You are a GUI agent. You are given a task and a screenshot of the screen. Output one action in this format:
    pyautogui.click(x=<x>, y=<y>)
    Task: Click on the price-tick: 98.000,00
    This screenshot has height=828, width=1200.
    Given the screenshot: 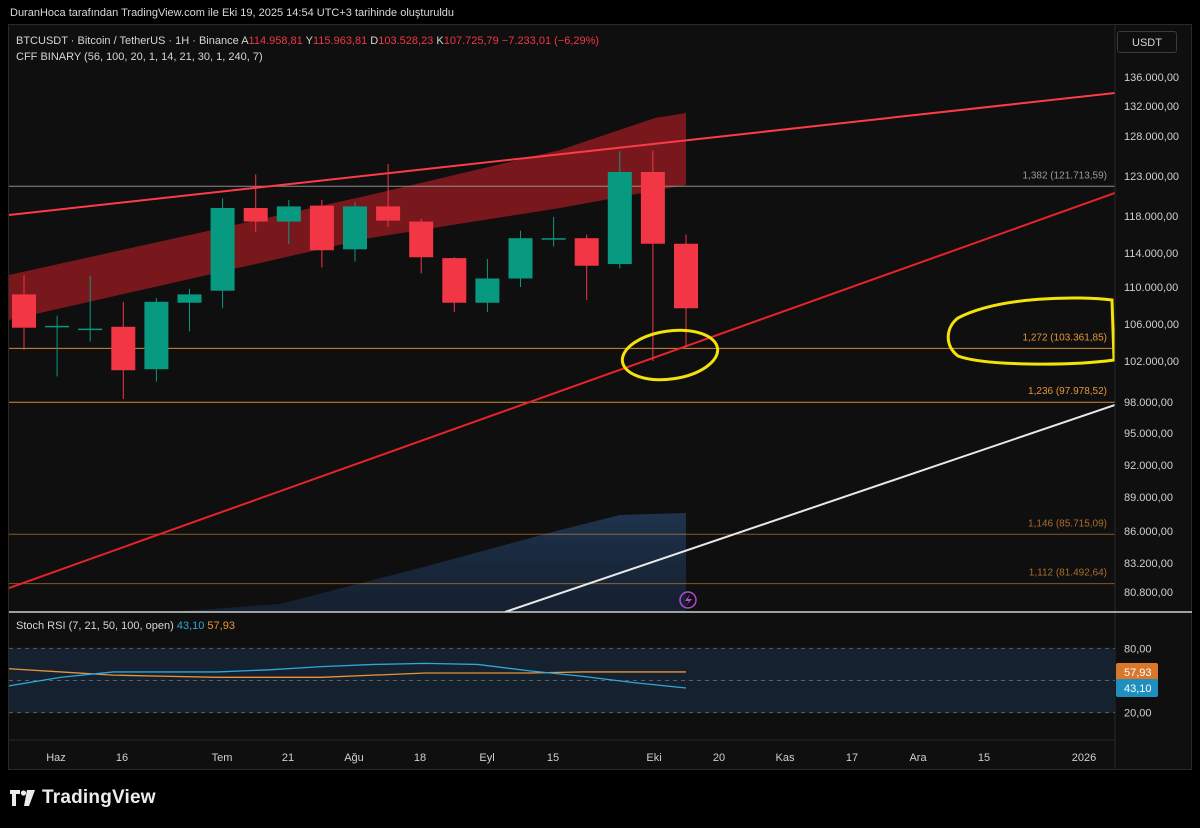 What is the action you would take?
    pyautogui.click(x=1148, y=403)
    